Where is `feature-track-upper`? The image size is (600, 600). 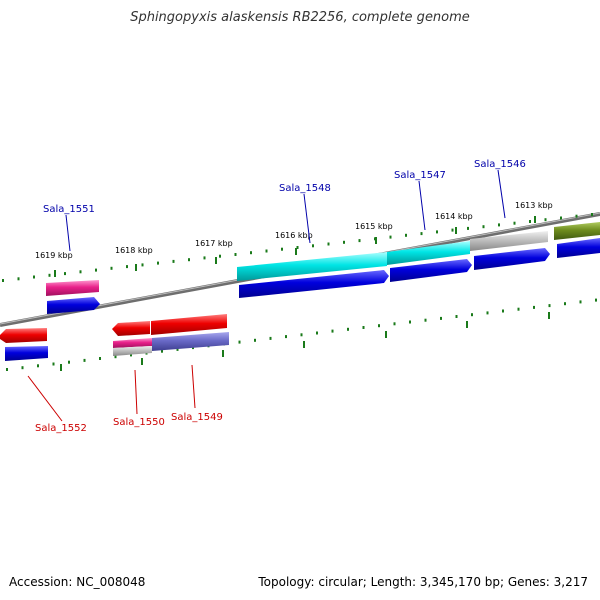
feature-track-upper is located at coordinates (323, 259).